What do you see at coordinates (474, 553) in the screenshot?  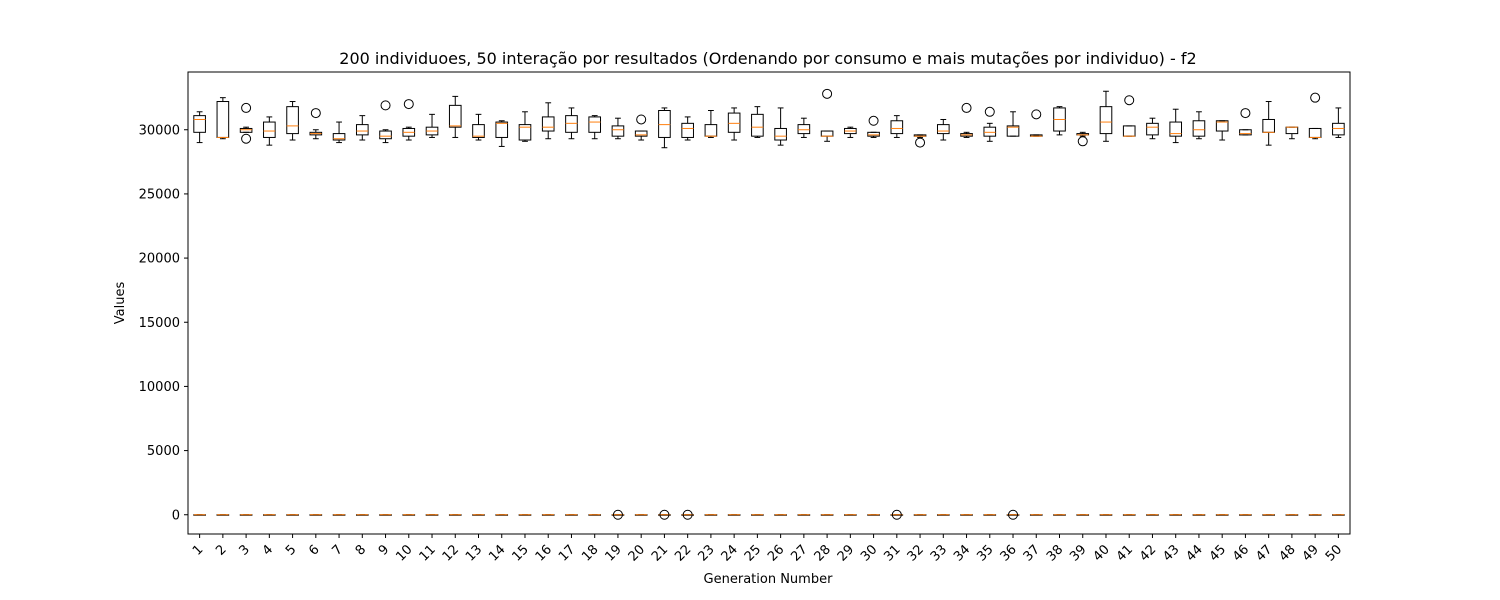 I see `x-tick-label: 13` at bounding box center [474, 553].